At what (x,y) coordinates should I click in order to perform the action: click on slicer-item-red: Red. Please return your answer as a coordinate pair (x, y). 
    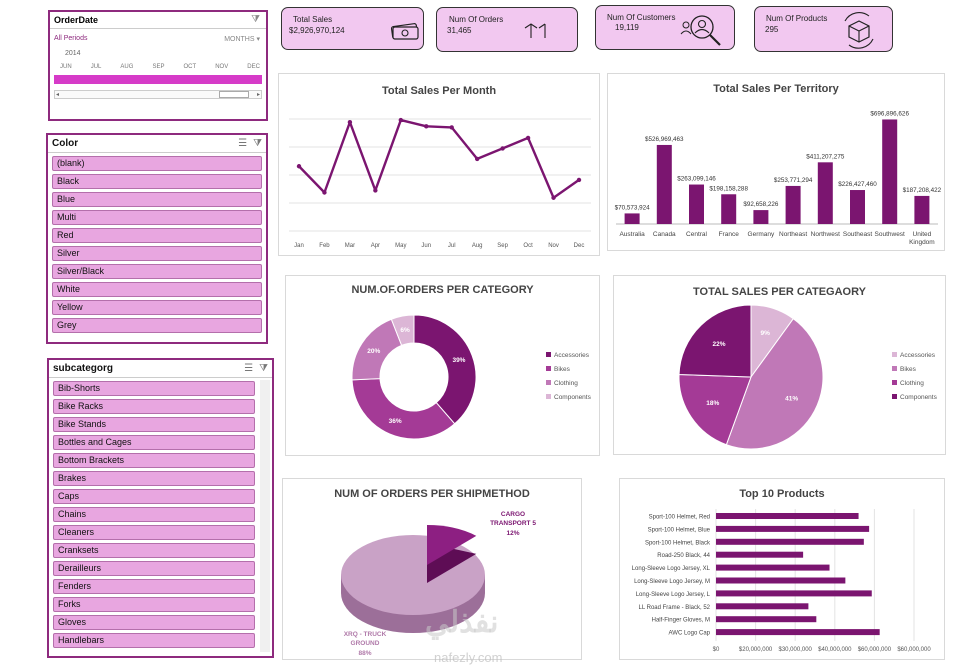
    Looking at the image, I should click on (157, 235).